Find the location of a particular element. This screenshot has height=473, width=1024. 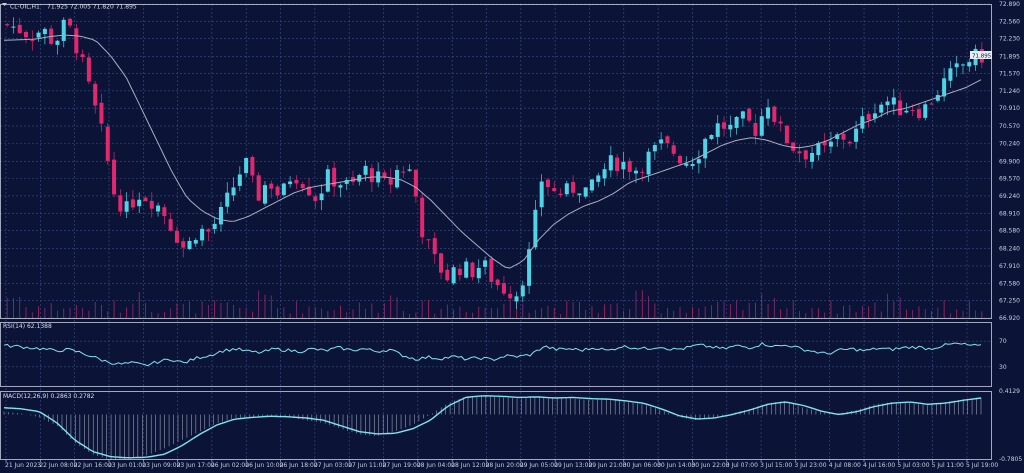

time-tick-label: 3 Jul 15:00 is located at coordinates (776, 465).